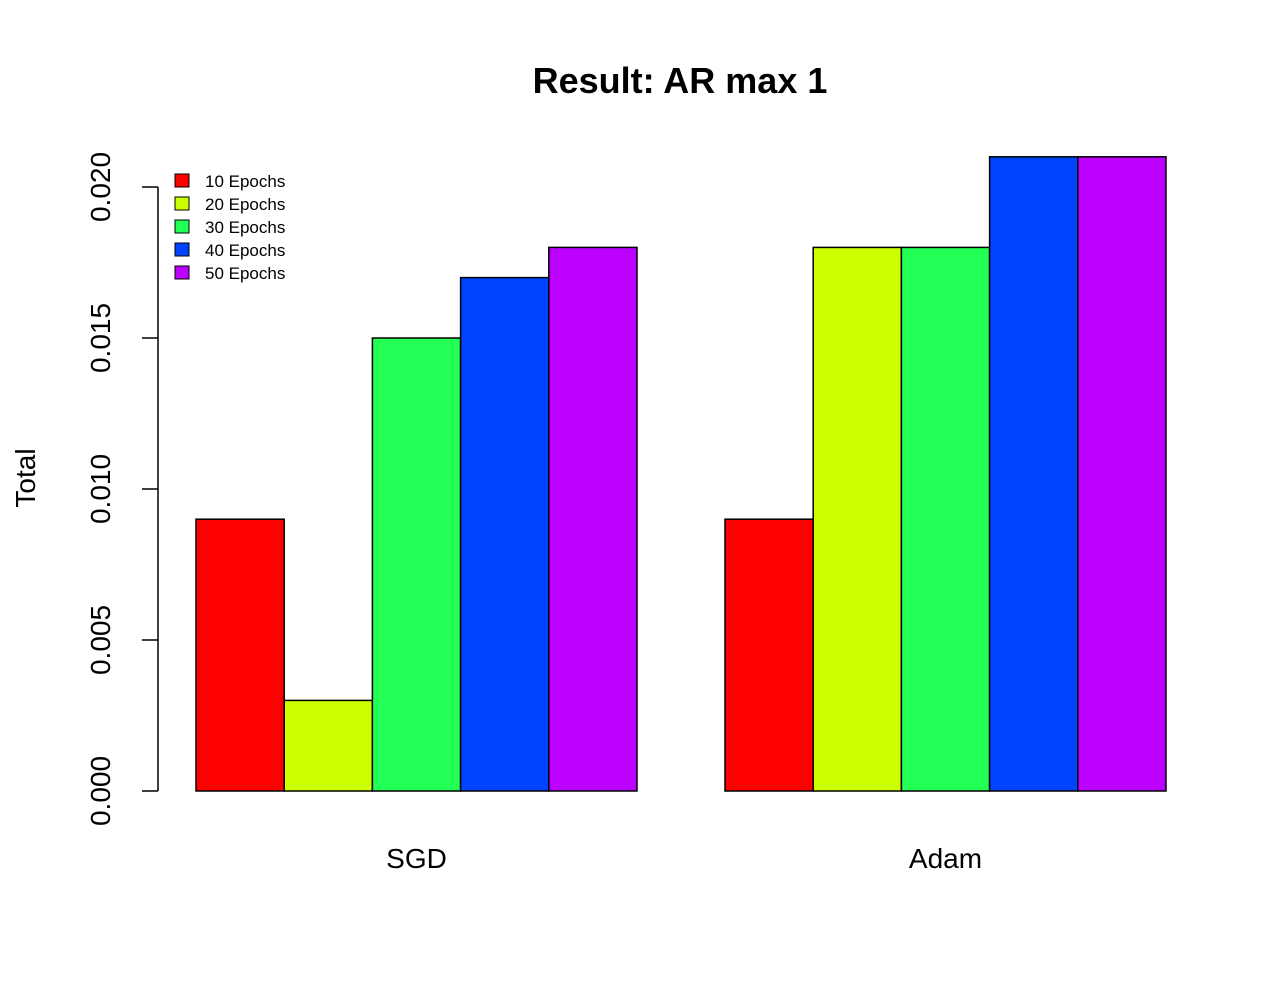 The image size is (1286, 994). I want to click on bar-sgd-40-epochs, so click(504, 534).